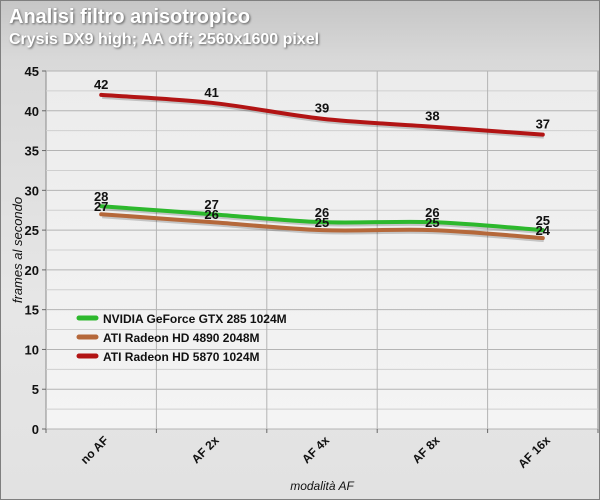  What do you see at coordinates (32, 310) in the screenshot?
I see `y-tick-label: 15` at bounding box center [32, 310].